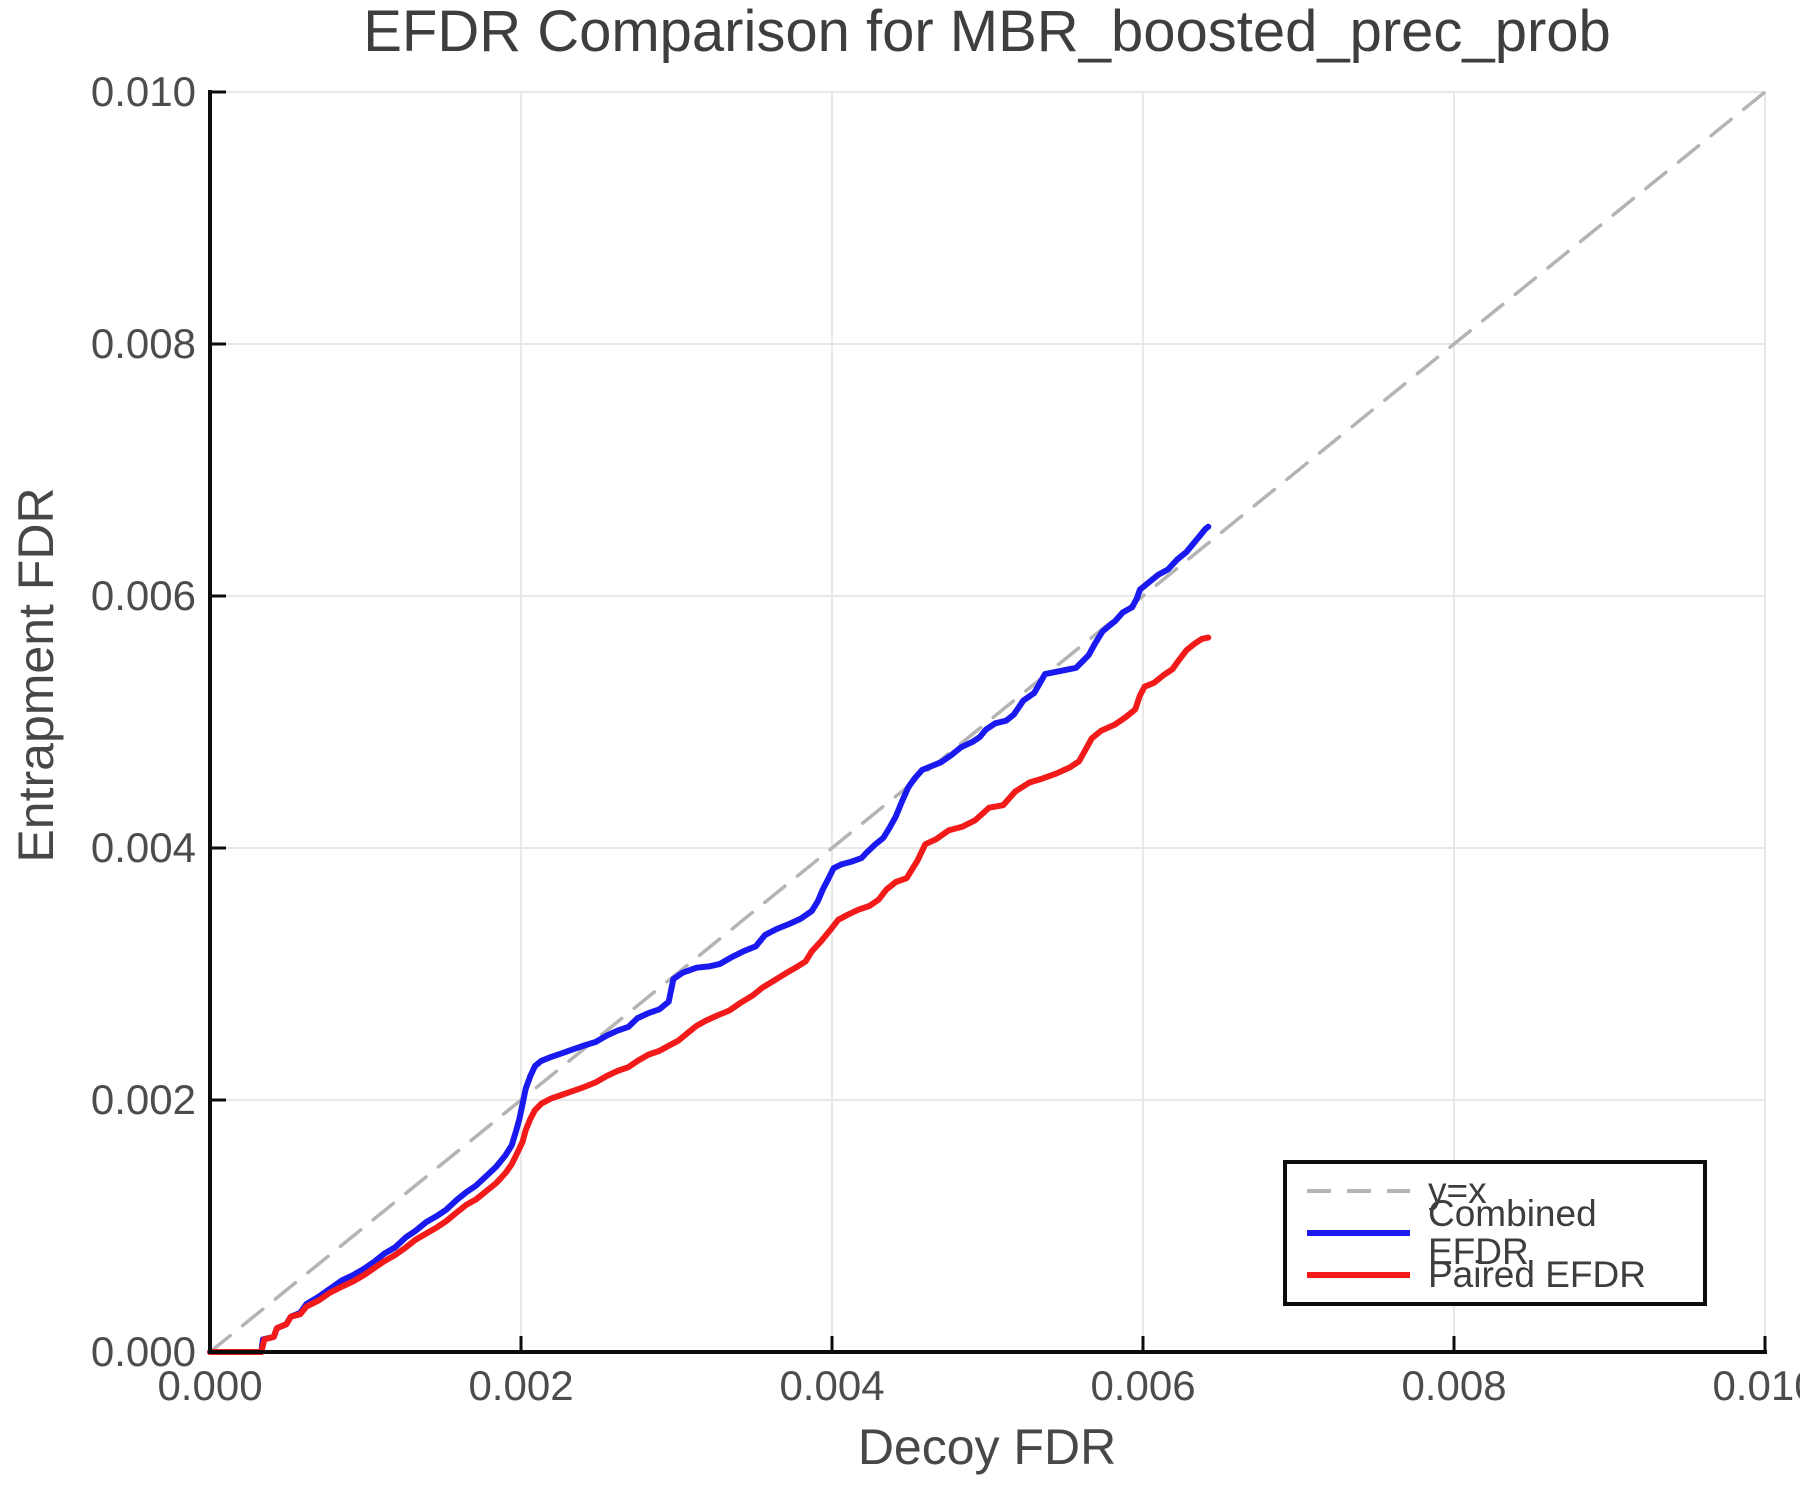 The image size is (1800, 1500). Describe the element at coordinates (1756, 1385) in the screenshot. I see `x-tick-label: 0.010` at that location.